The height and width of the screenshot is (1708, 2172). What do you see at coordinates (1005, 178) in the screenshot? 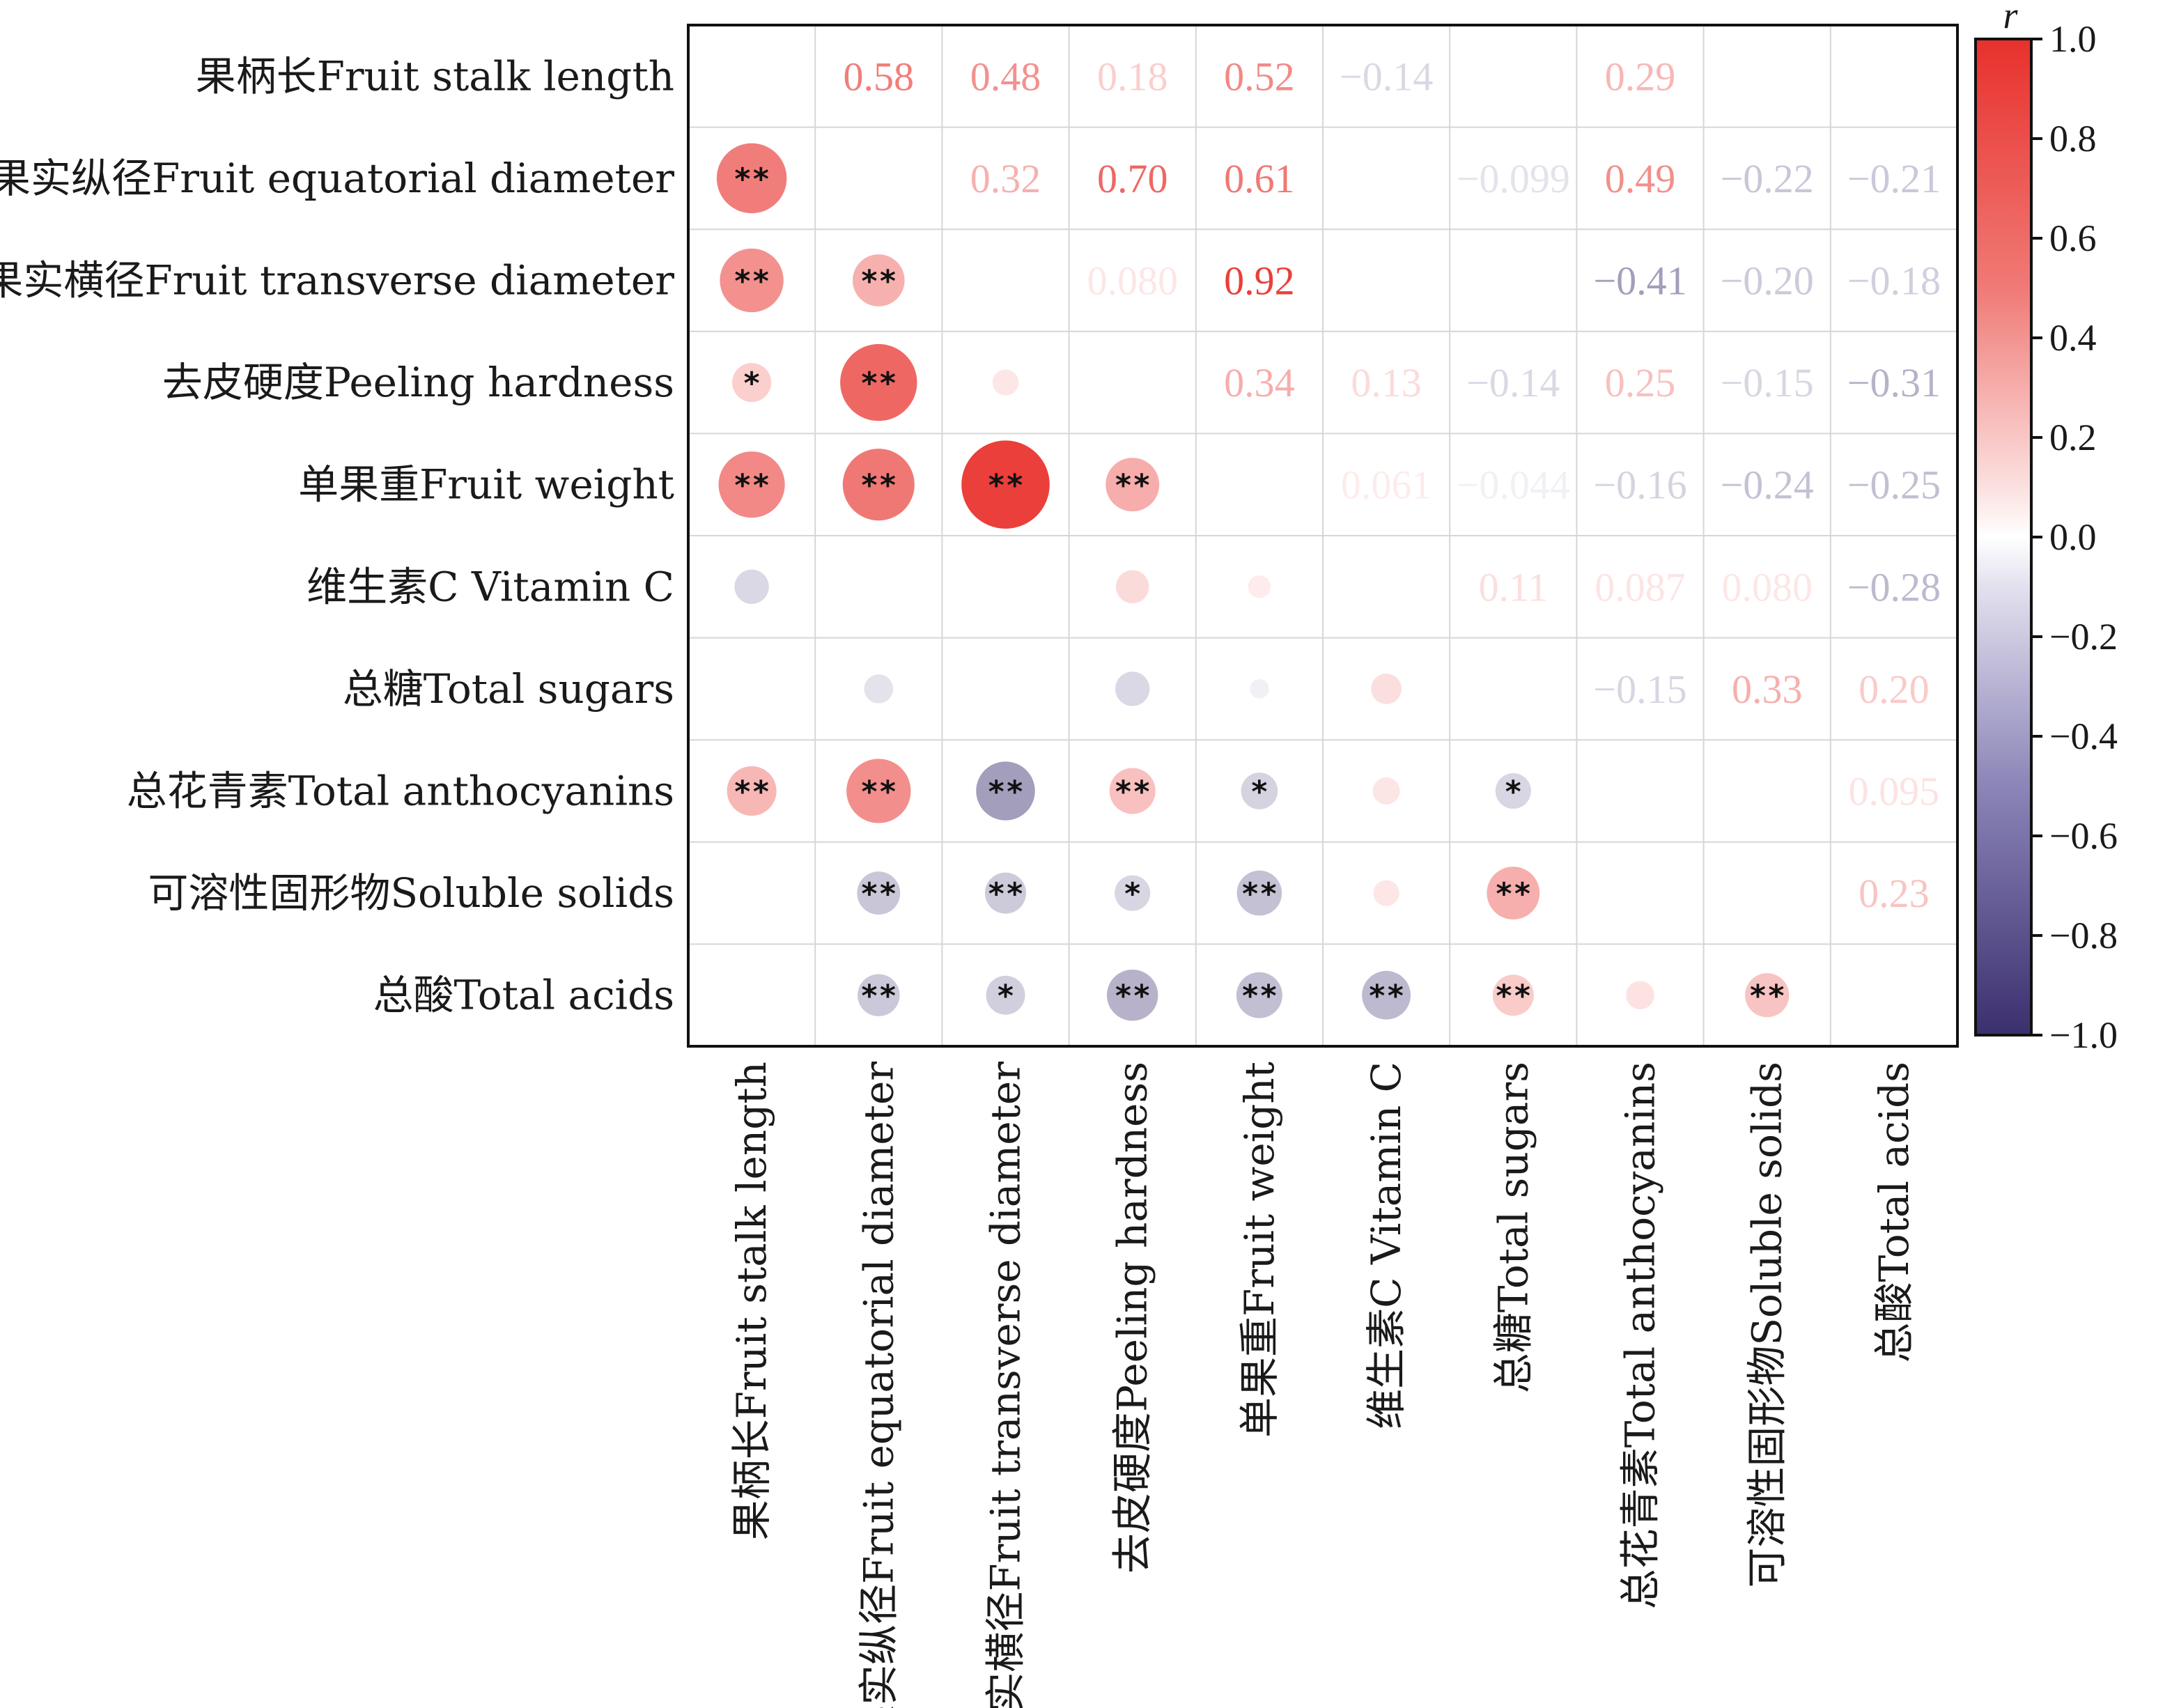
I see `corr-value: 0.32` at bounding box center [1005, 178].